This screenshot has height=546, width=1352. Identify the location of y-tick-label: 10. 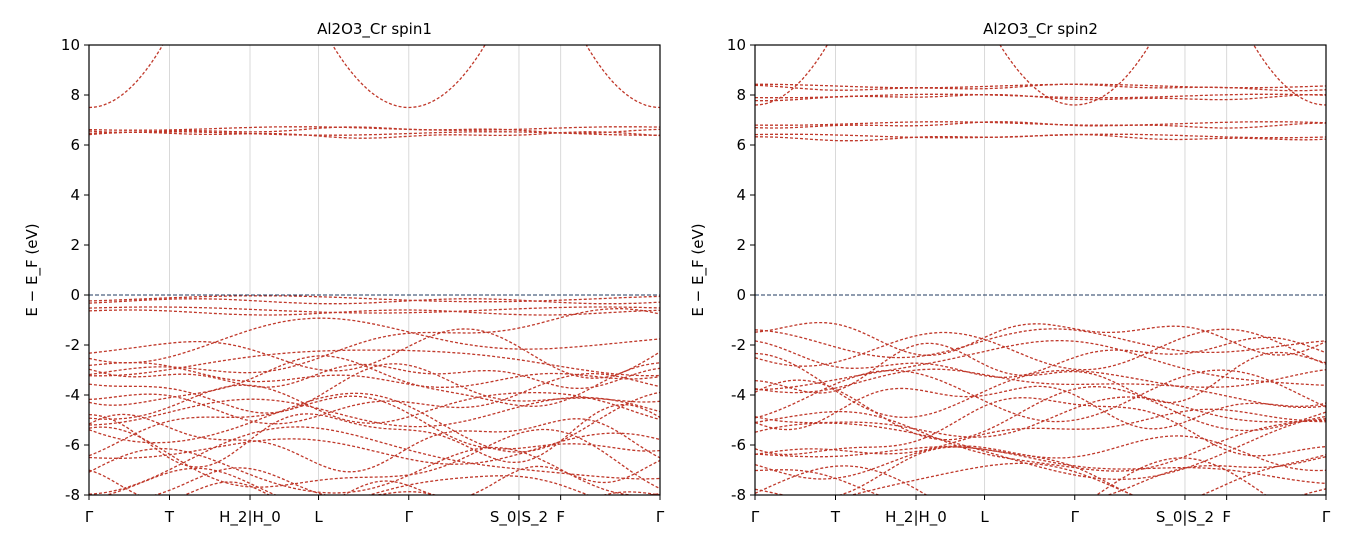
(70, 45).